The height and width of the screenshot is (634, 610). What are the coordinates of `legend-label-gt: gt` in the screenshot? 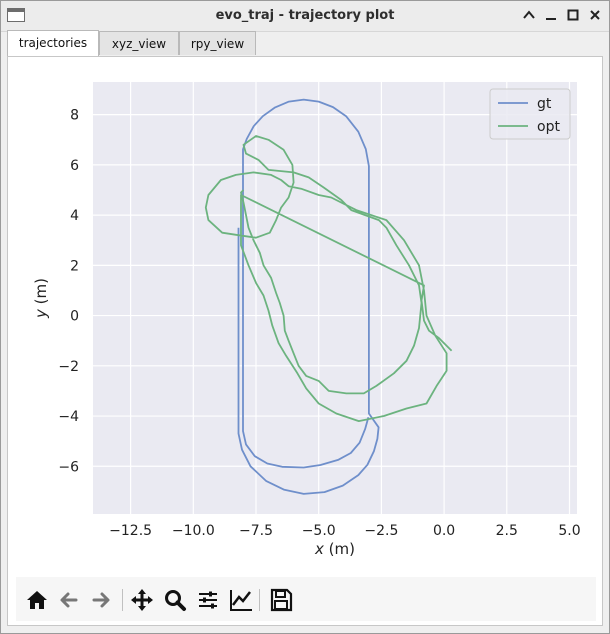 It's located at (544, 104).